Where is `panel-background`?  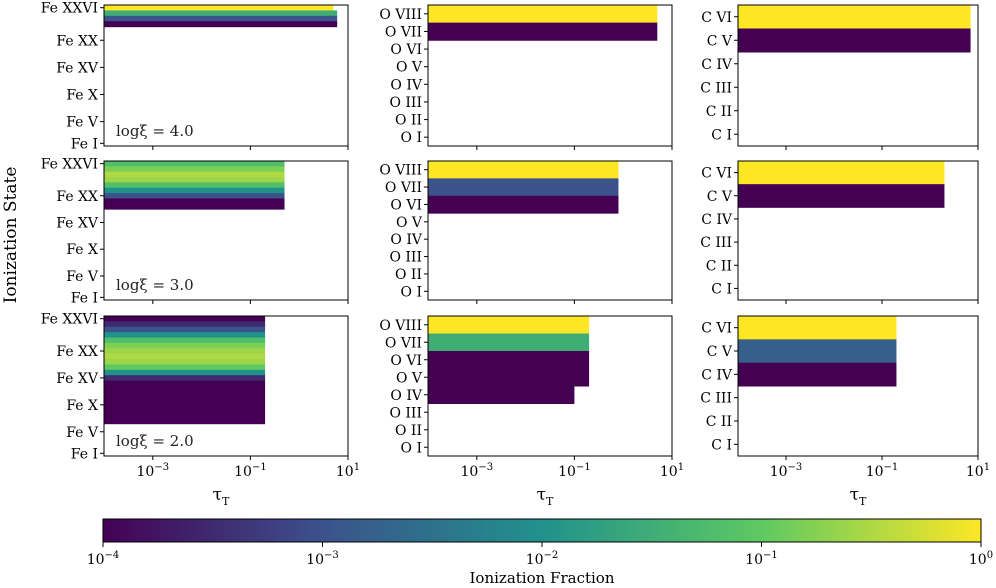
panel-background is located at coordinates (226, 75).